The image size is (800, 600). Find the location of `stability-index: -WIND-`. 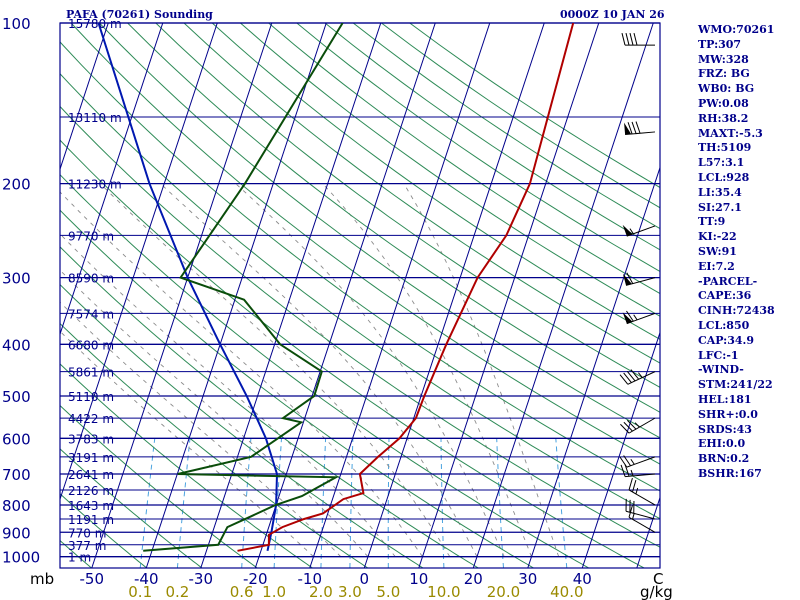

stability-index: -WIND- is located at coordinates (721, 370).